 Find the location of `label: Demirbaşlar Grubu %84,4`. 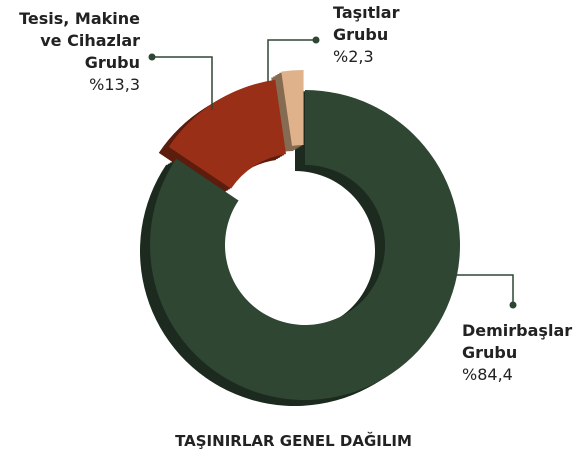

label: Demirbaşlar Grubu %84,4 is located at coordinates (522, 353).